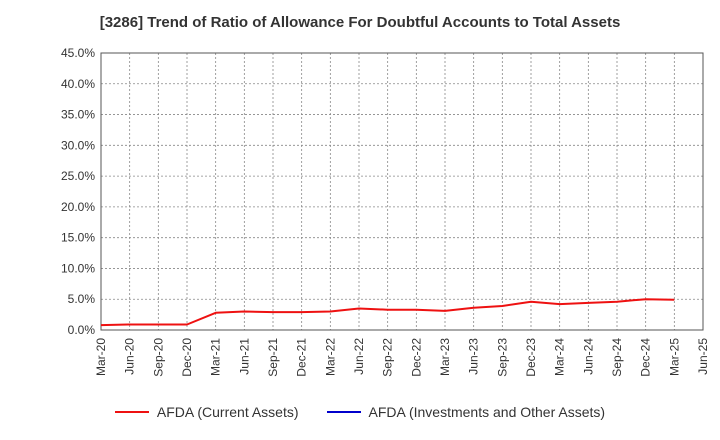 Image resolution: width=720 pixels, height=440 pixels. I want to click on x-tick-label: Jun-23, so click(474, 356).